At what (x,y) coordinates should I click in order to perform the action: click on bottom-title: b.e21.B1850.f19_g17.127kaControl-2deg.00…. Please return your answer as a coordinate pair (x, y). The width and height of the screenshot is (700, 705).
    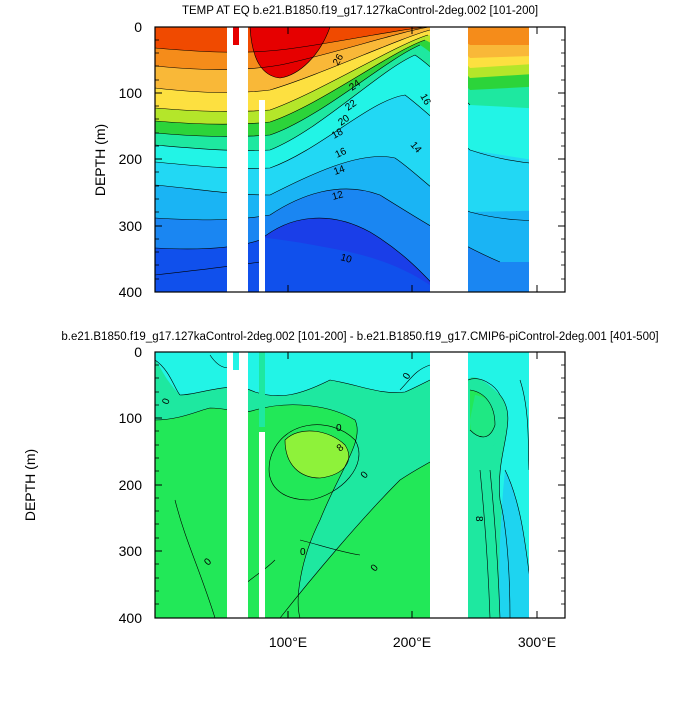
    Looking at the image, I should click on (359, 337).